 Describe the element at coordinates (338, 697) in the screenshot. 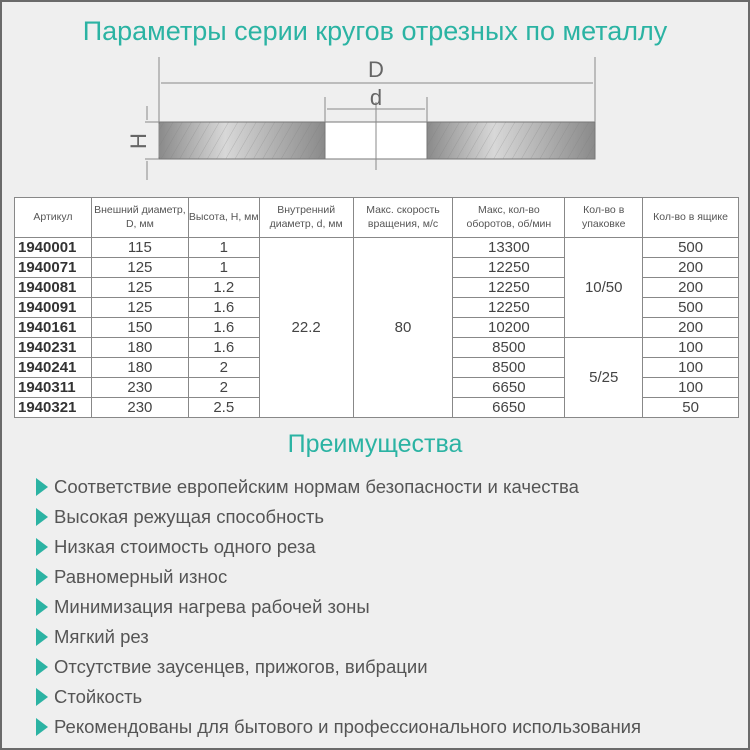

I see `advantage-item: Стойкость` at that location.